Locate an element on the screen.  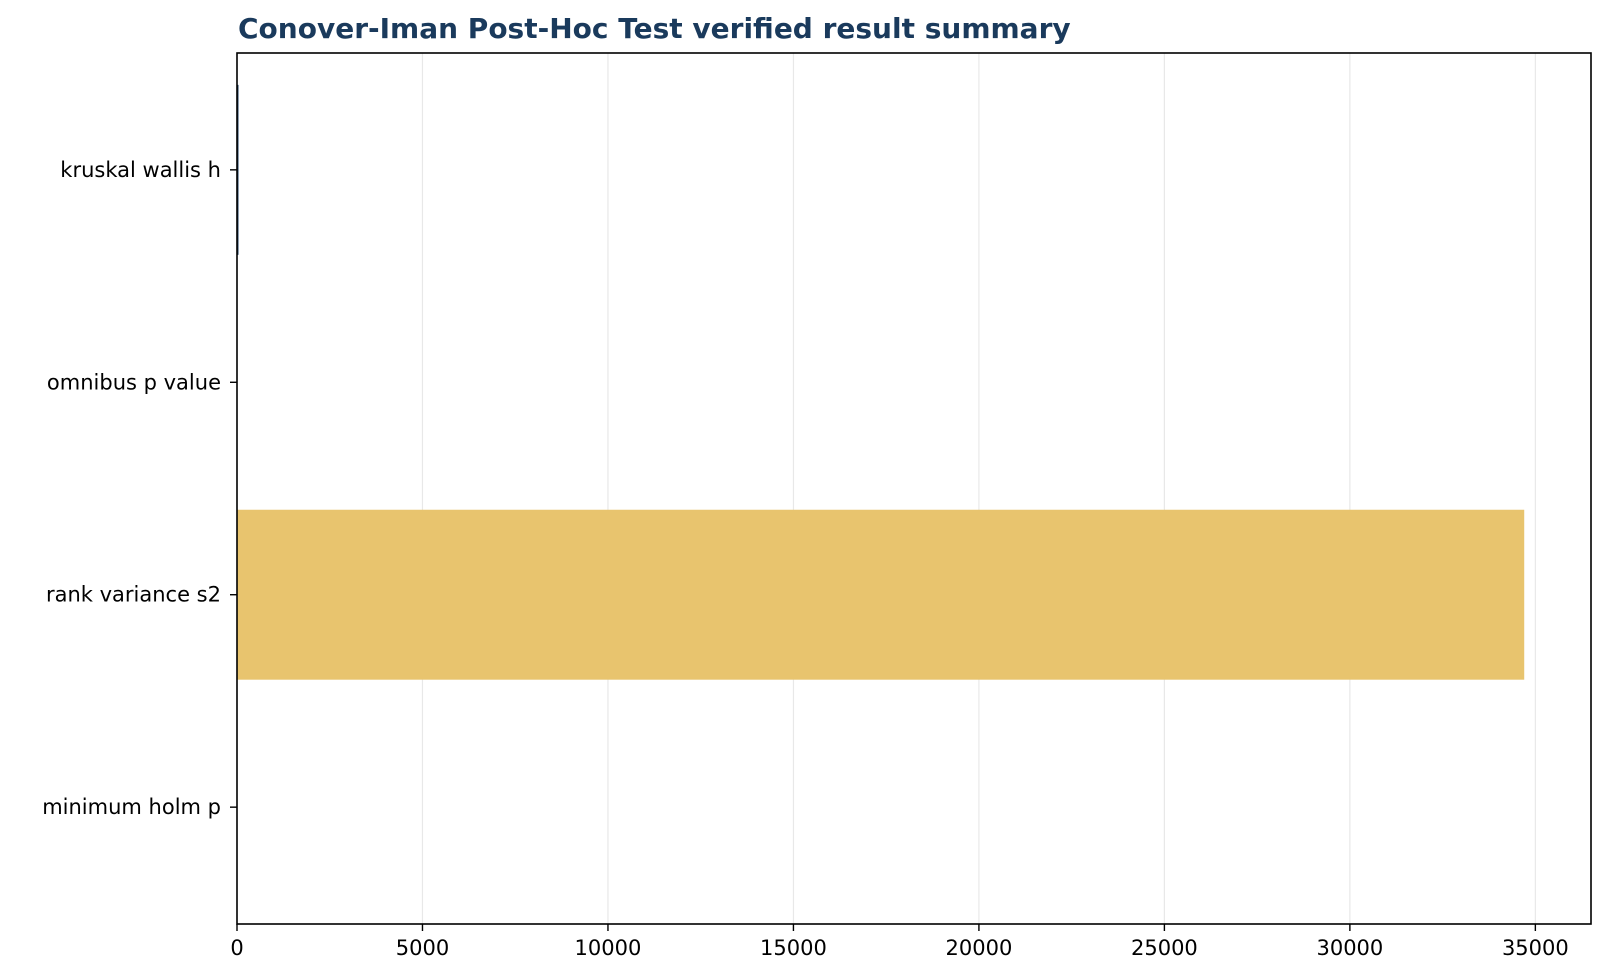
x-tick-label: 20000 is located at coordinates (979, 948).